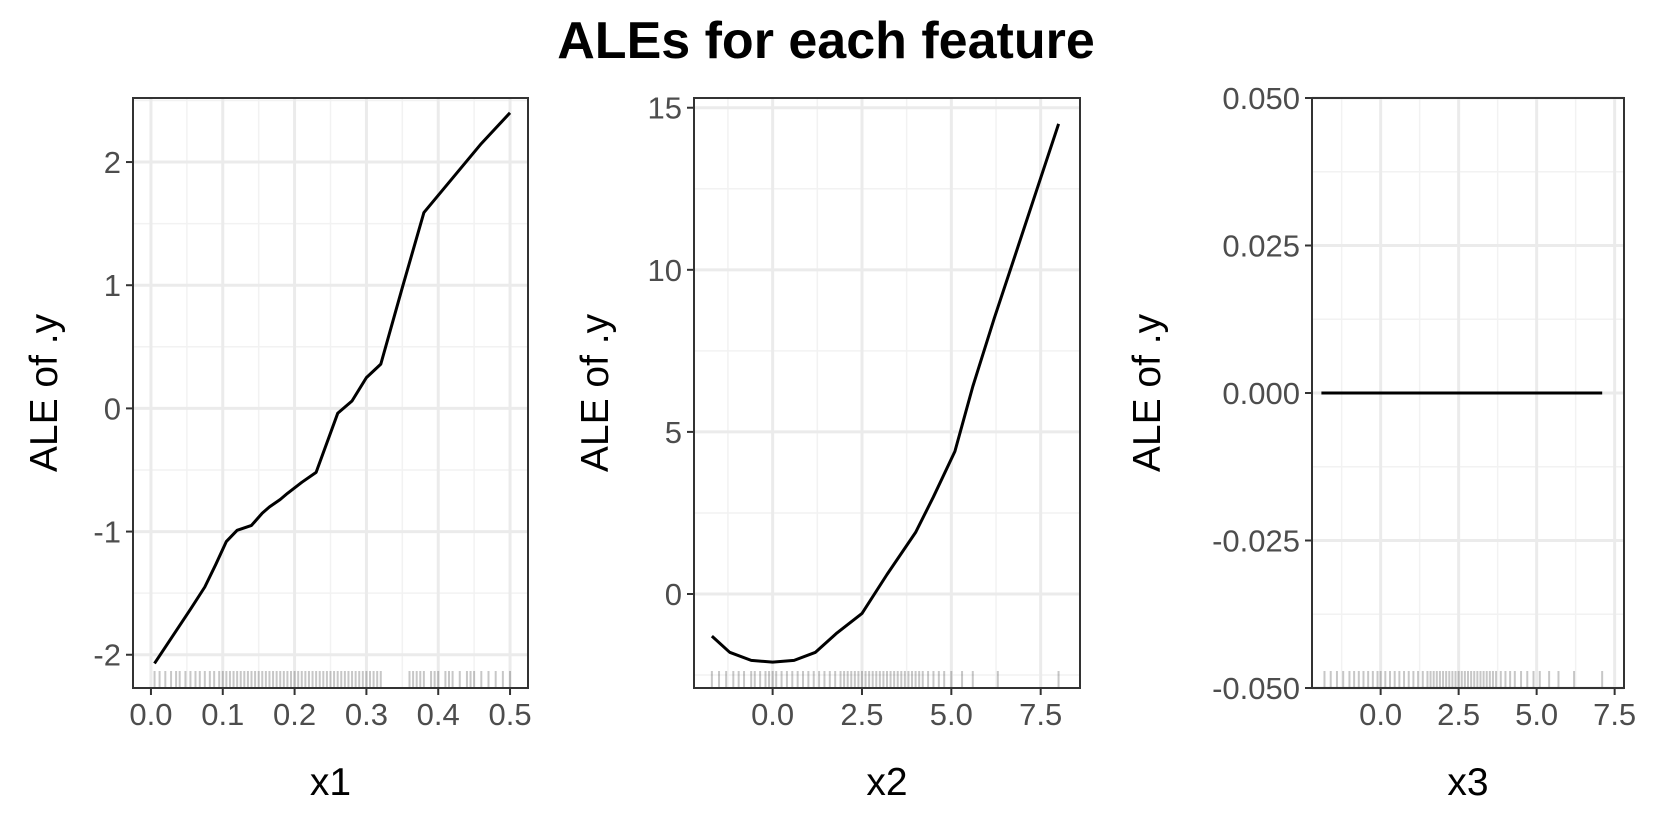  Describe the element at coordinates (438, 714) in the screenshot. I see `x-tick-label: 0.4` at that location.